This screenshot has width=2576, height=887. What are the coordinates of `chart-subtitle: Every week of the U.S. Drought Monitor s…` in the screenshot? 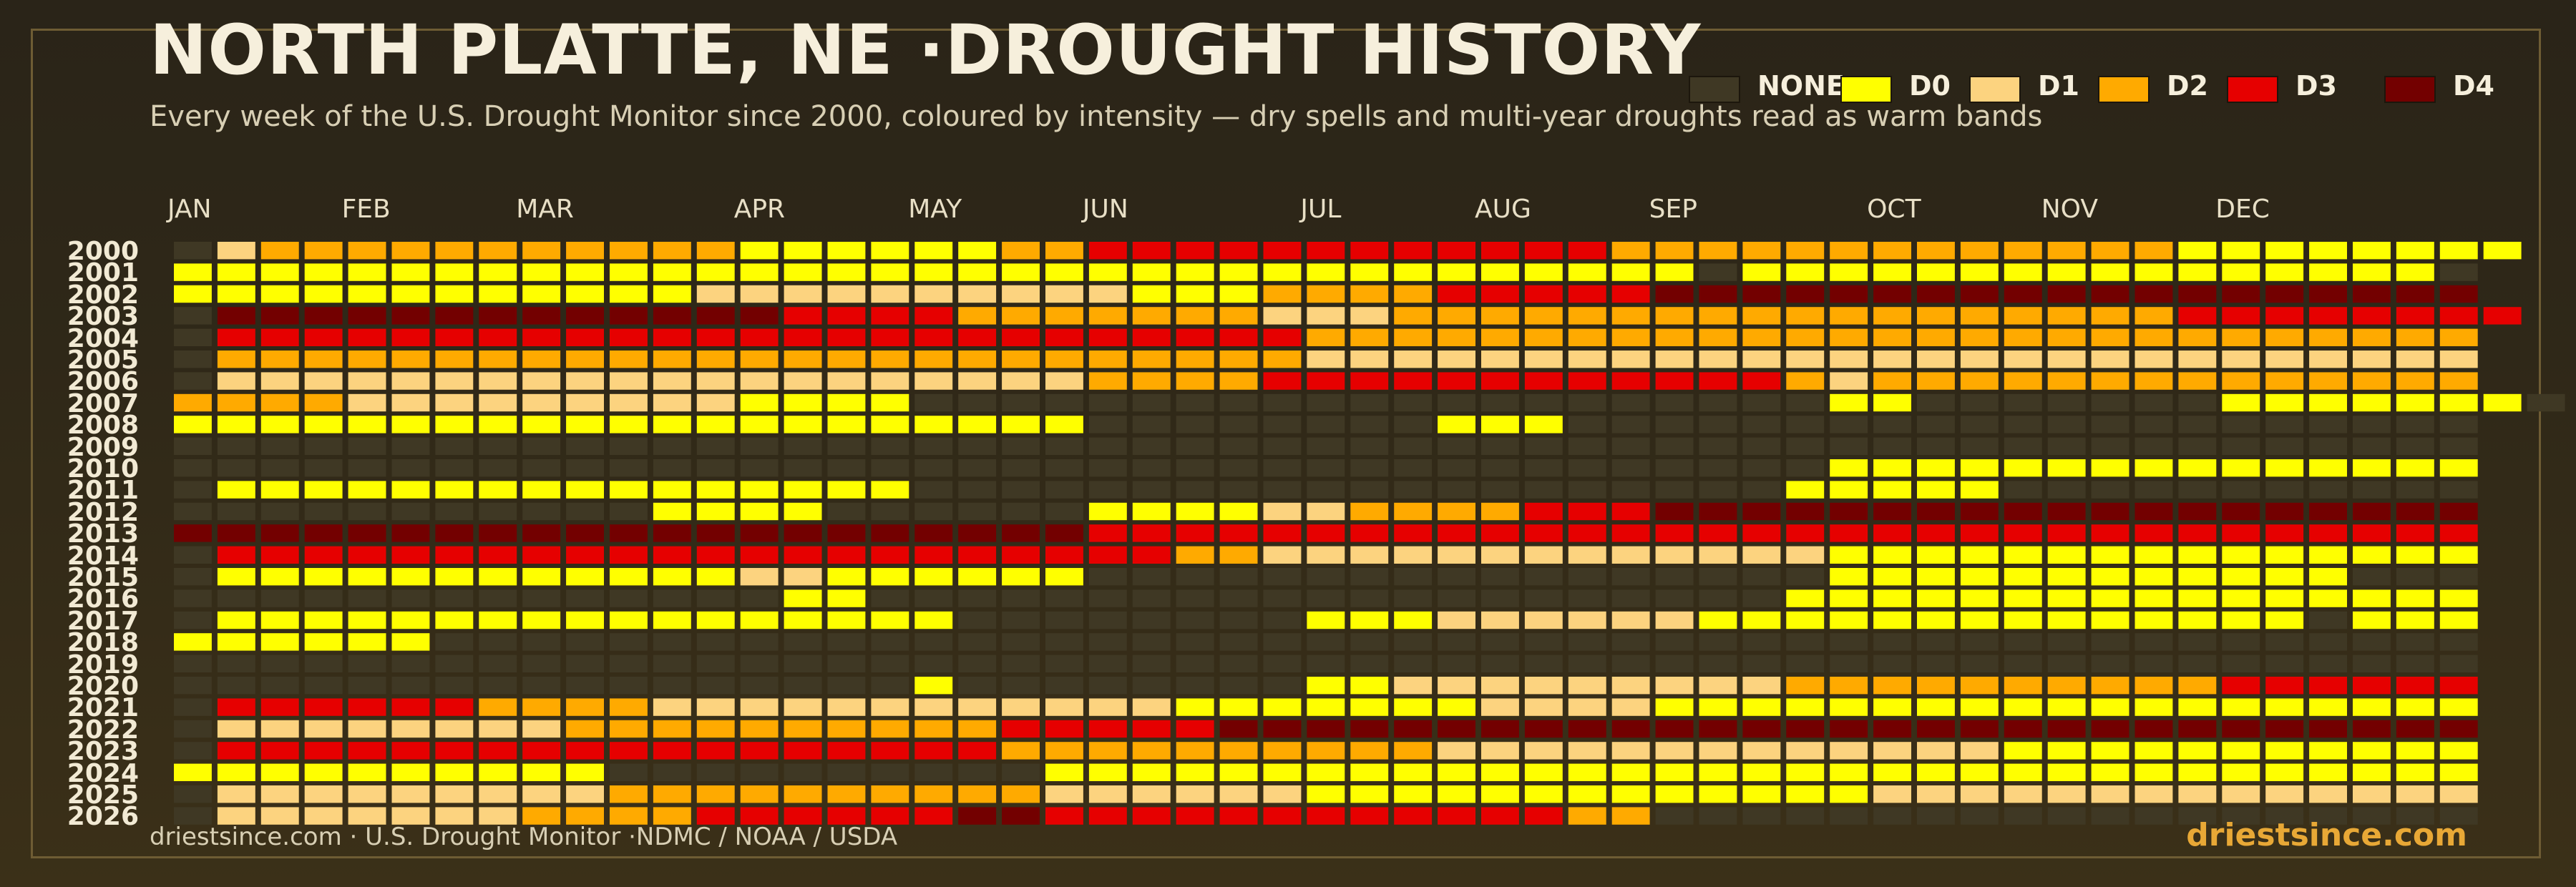 It's located at (1096, 116).